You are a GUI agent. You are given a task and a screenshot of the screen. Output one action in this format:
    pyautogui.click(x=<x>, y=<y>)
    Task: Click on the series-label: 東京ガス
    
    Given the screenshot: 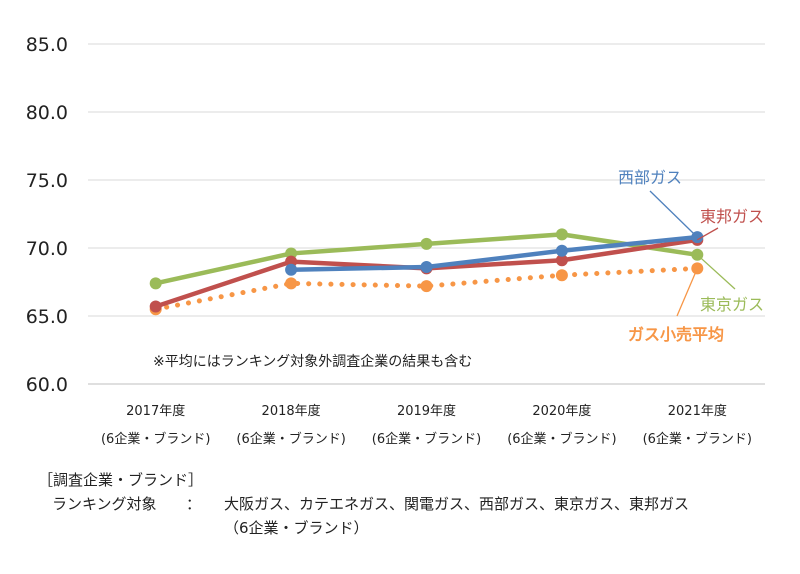 What is the action you would take?
    pyautogui.click(x=732, y=304)
    